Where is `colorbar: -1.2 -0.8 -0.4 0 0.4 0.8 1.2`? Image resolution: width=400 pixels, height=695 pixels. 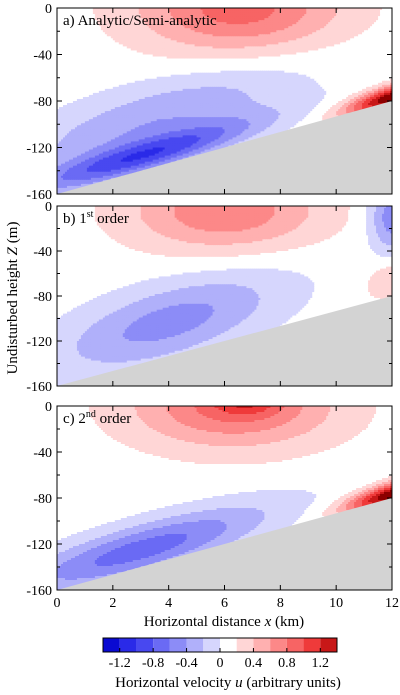
colorbar: -1.2 -0.8 -0.4 0 0.4 0.8 1.2 is located at coordinates (220, 654).